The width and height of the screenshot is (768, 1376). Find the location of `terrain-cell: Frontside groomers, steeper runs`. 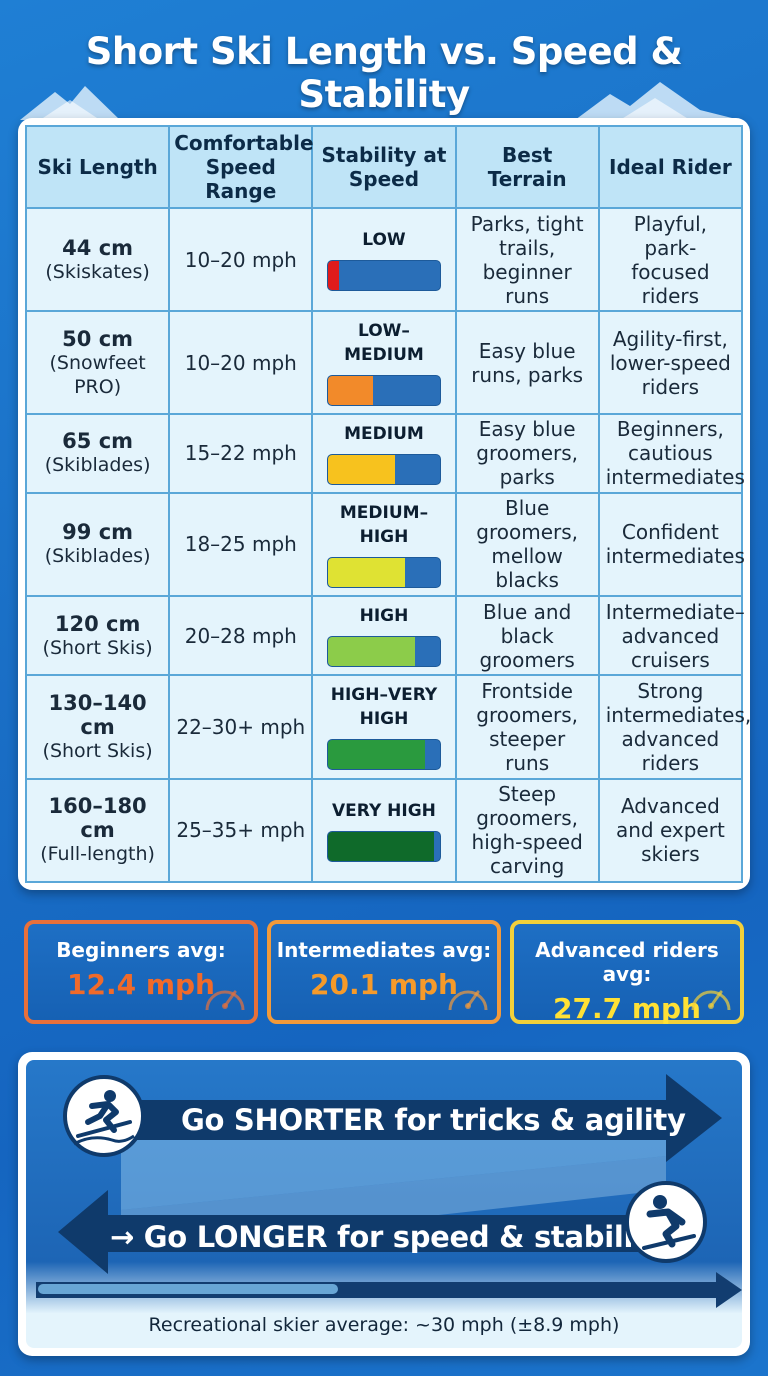

terrain-cell: Frontside groomers, steeper runs is located at coordinates (527, 727).